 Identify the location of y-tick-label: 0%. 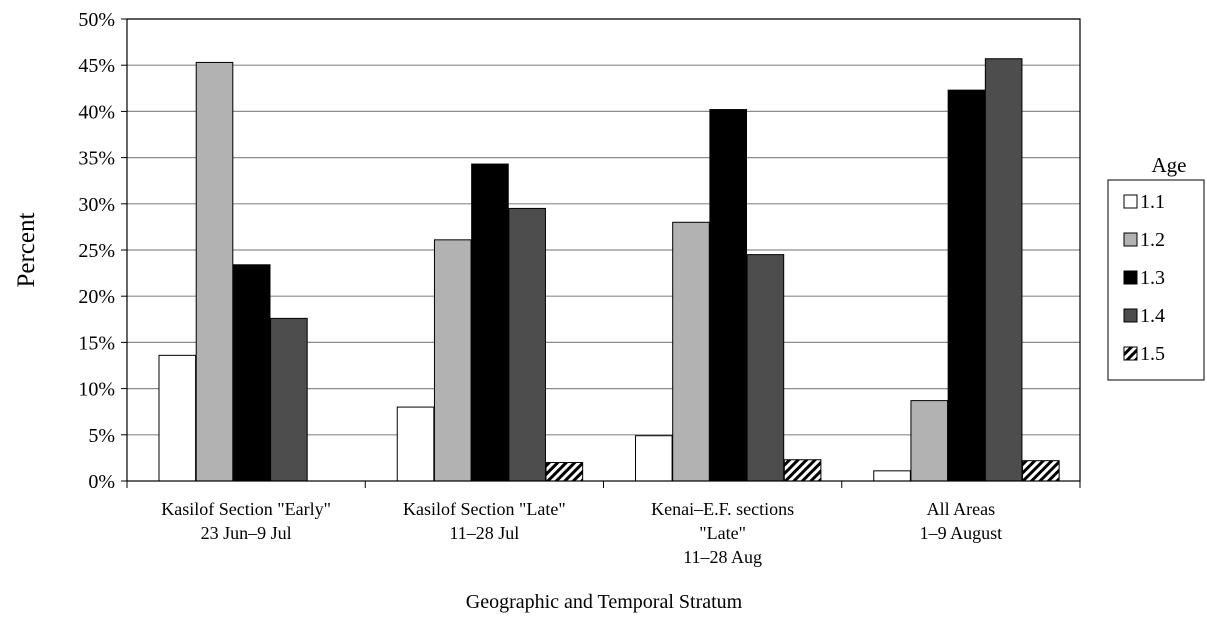
(101, 482).